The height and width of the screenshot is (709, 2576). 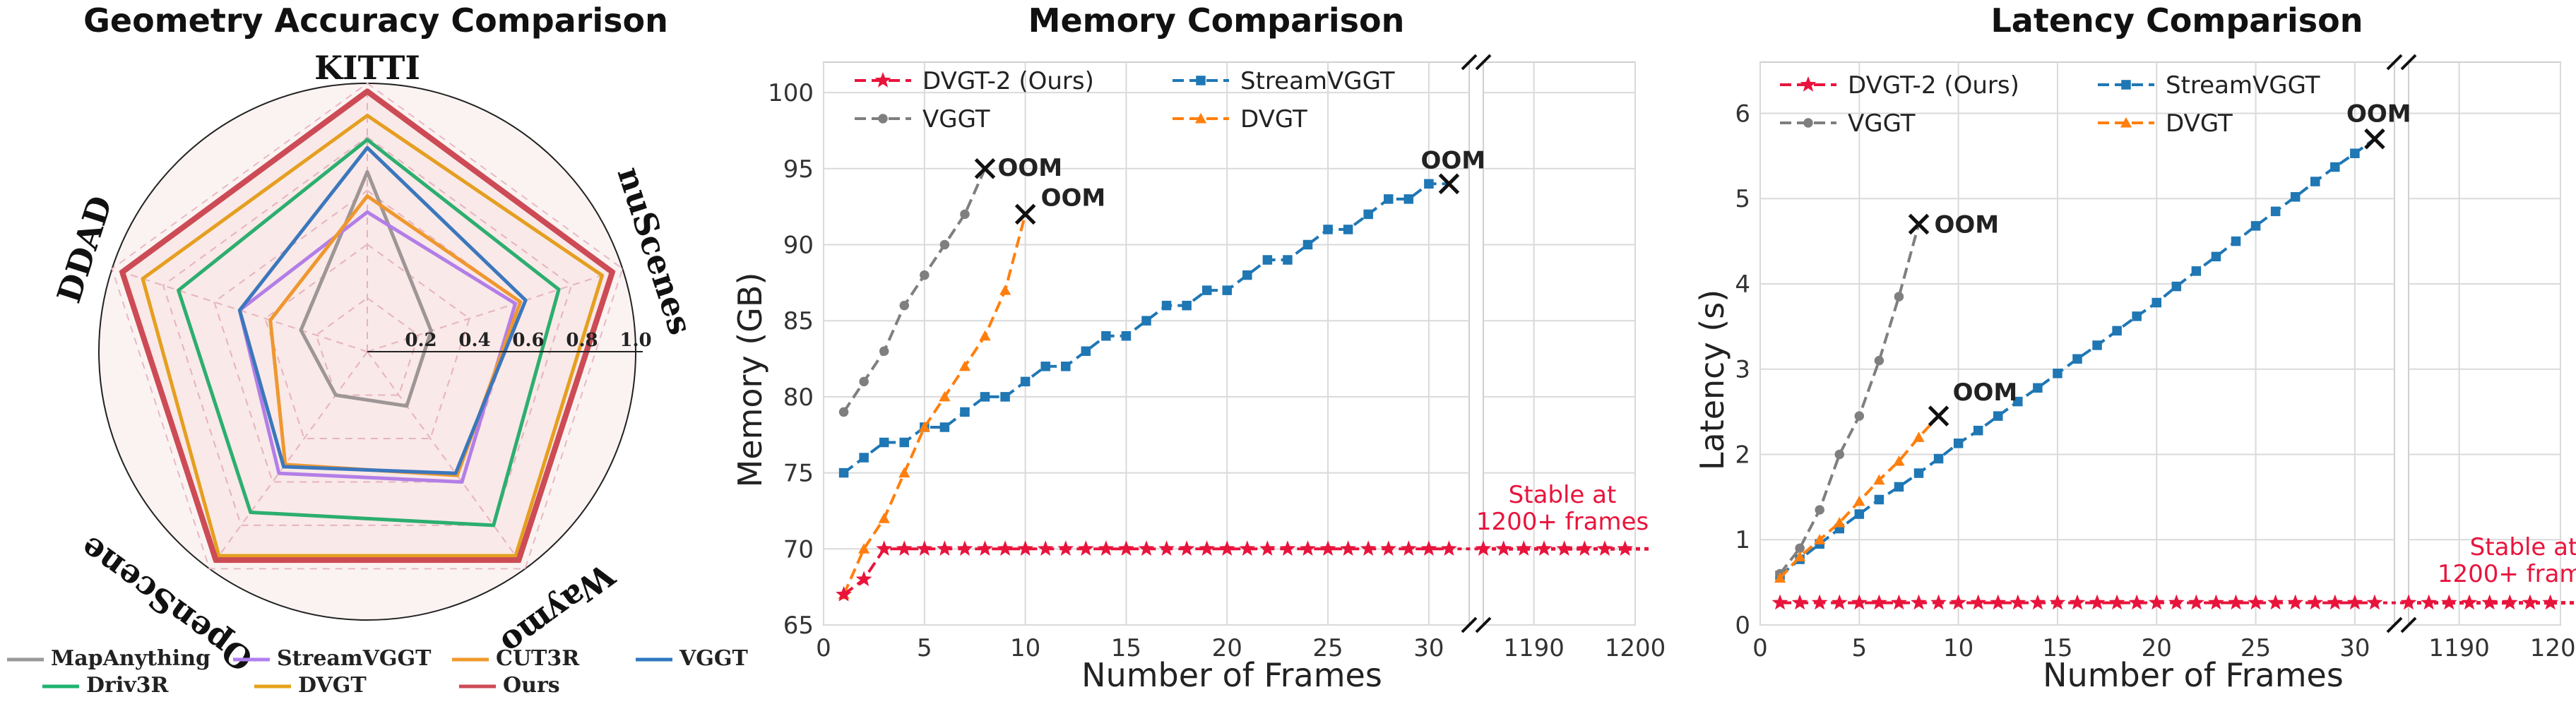 What do you see at coordinates (1126, 648) in the screenshot?
I see `x-tick-label: 15` at bounding box center [1126, 648].